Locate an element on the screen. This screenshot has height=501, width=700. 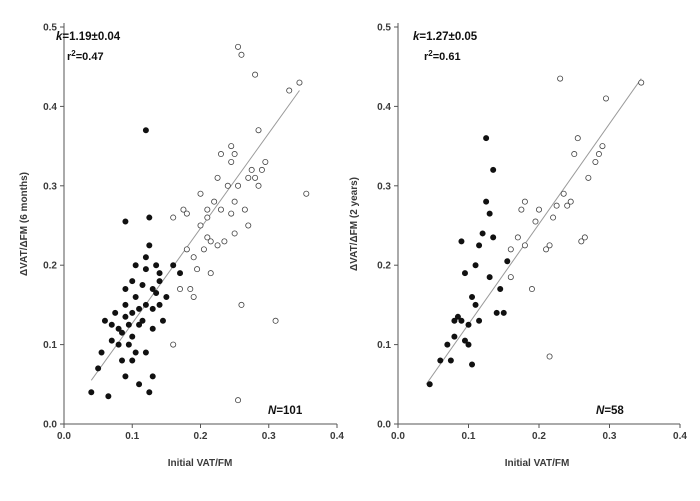
x-tick-label: 0.2 is located at coordinates (201, 436).